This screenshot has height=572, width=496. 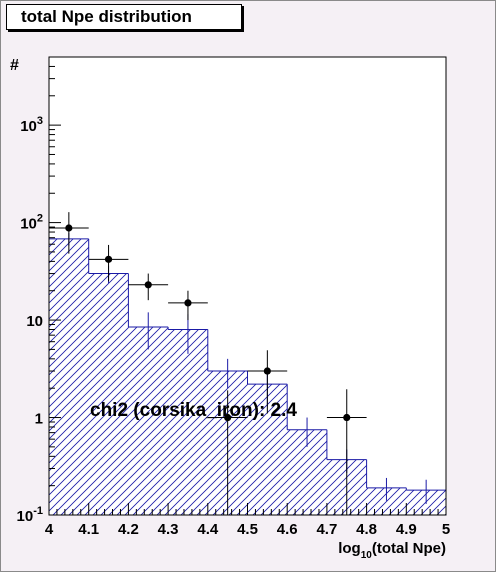 I want to click on x-tick-label: 4.7, so click(x=326, y=529).